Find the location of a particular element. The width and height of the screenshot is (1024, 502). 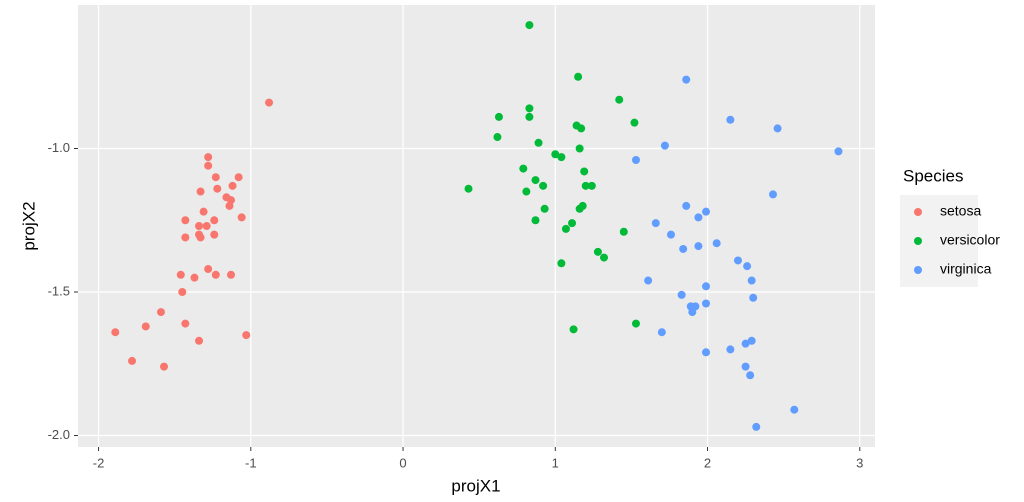

legend-label: versicolor is located at coordinates (970, 240).